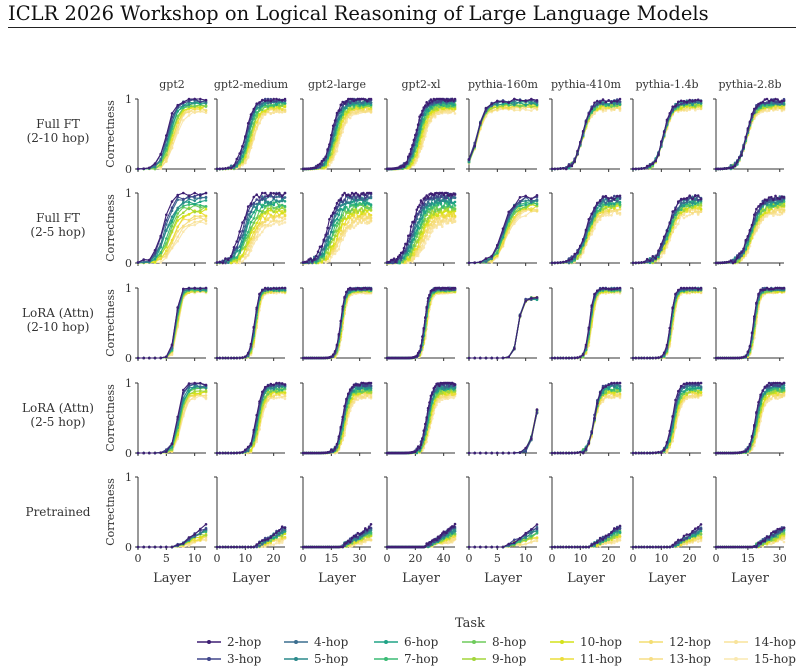 Image resolution: width=804 pixels, height=670 pixels. I want to click on series-line-8-hop, so click(750, 135).